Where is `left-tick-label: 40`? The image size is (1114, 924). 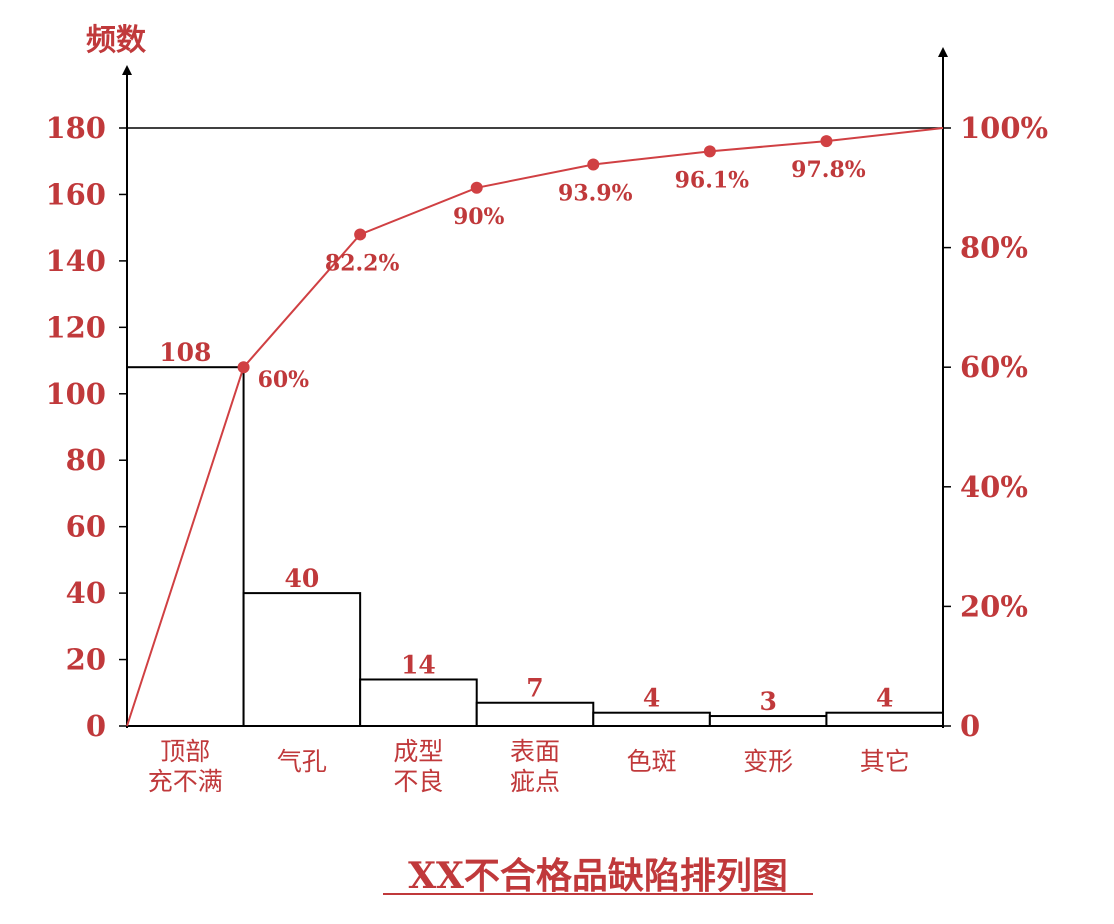 left-tick-label: 40 is located at coordinates (86, 593).